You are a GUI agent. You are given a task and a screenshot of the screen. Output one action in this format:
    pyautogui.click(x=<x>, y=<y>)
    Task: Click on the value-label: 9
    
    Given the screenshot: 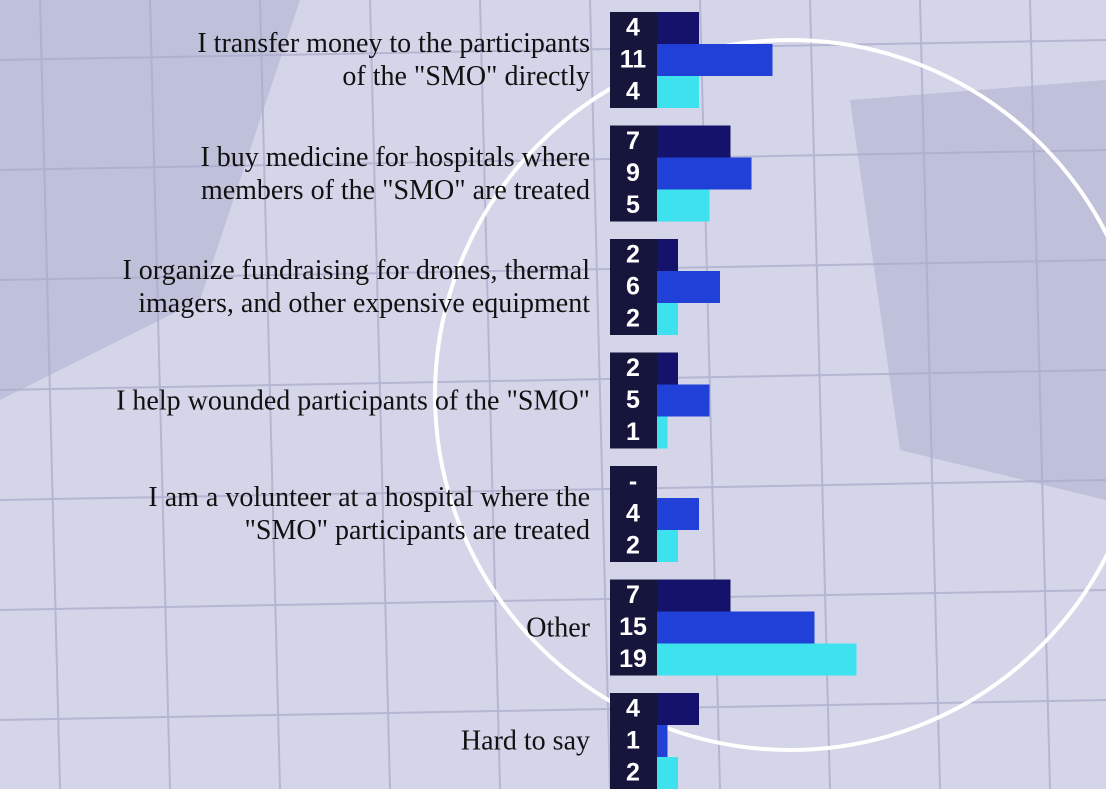 What is the action you would take?
    pyautogui.click(x=633, y=173)
    